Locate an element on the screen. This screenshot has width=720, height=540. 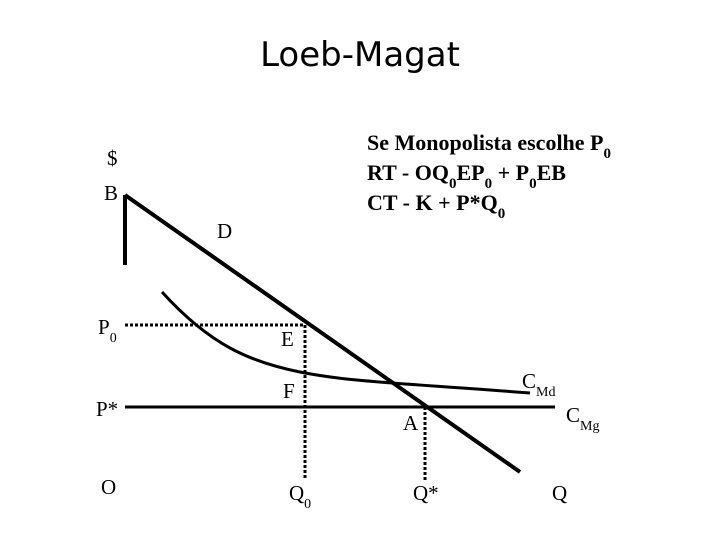
note-line: CT - K + P*Q0 is located at coordinates (436, 206).